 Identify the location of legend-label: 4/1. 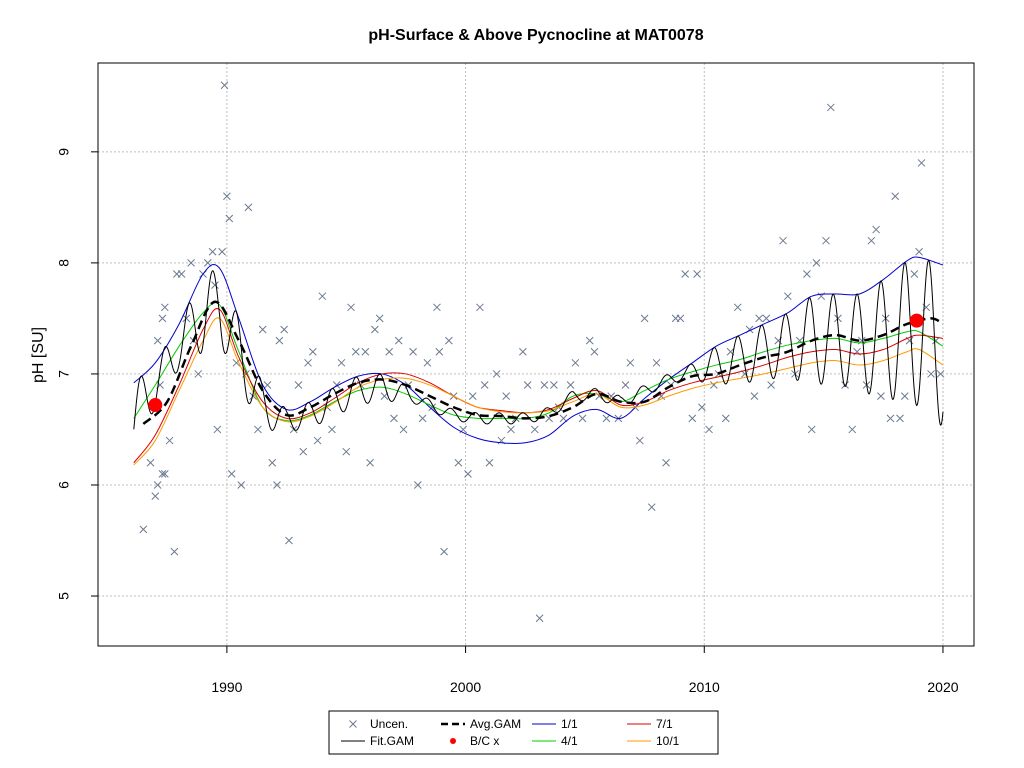
(569, 741).